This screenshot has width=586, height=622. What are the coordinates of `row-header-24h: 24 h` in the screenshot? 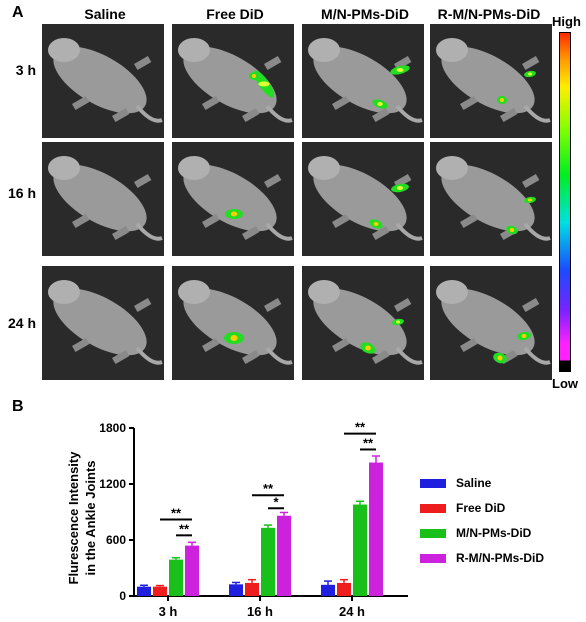 It's located at (21, 323).